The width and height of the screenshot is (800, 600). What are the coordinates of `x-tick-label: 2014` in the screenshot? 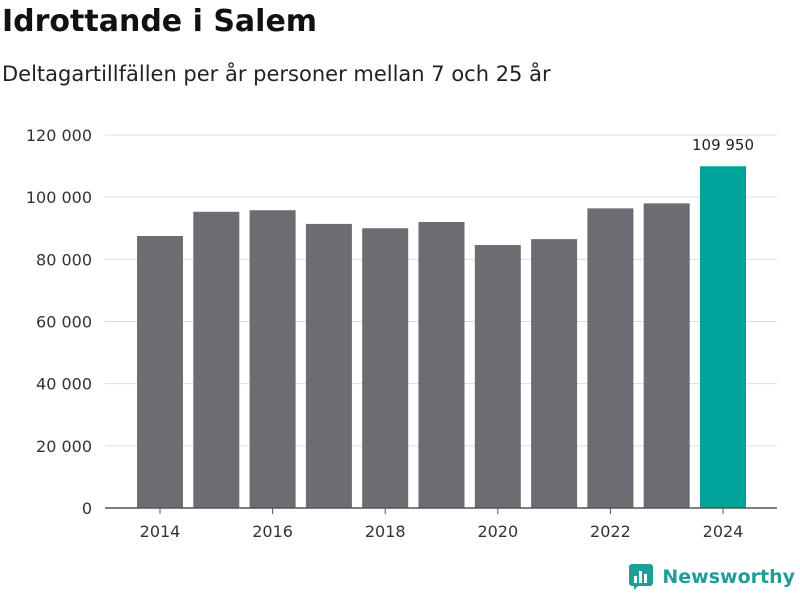 It's located at (160, 531).